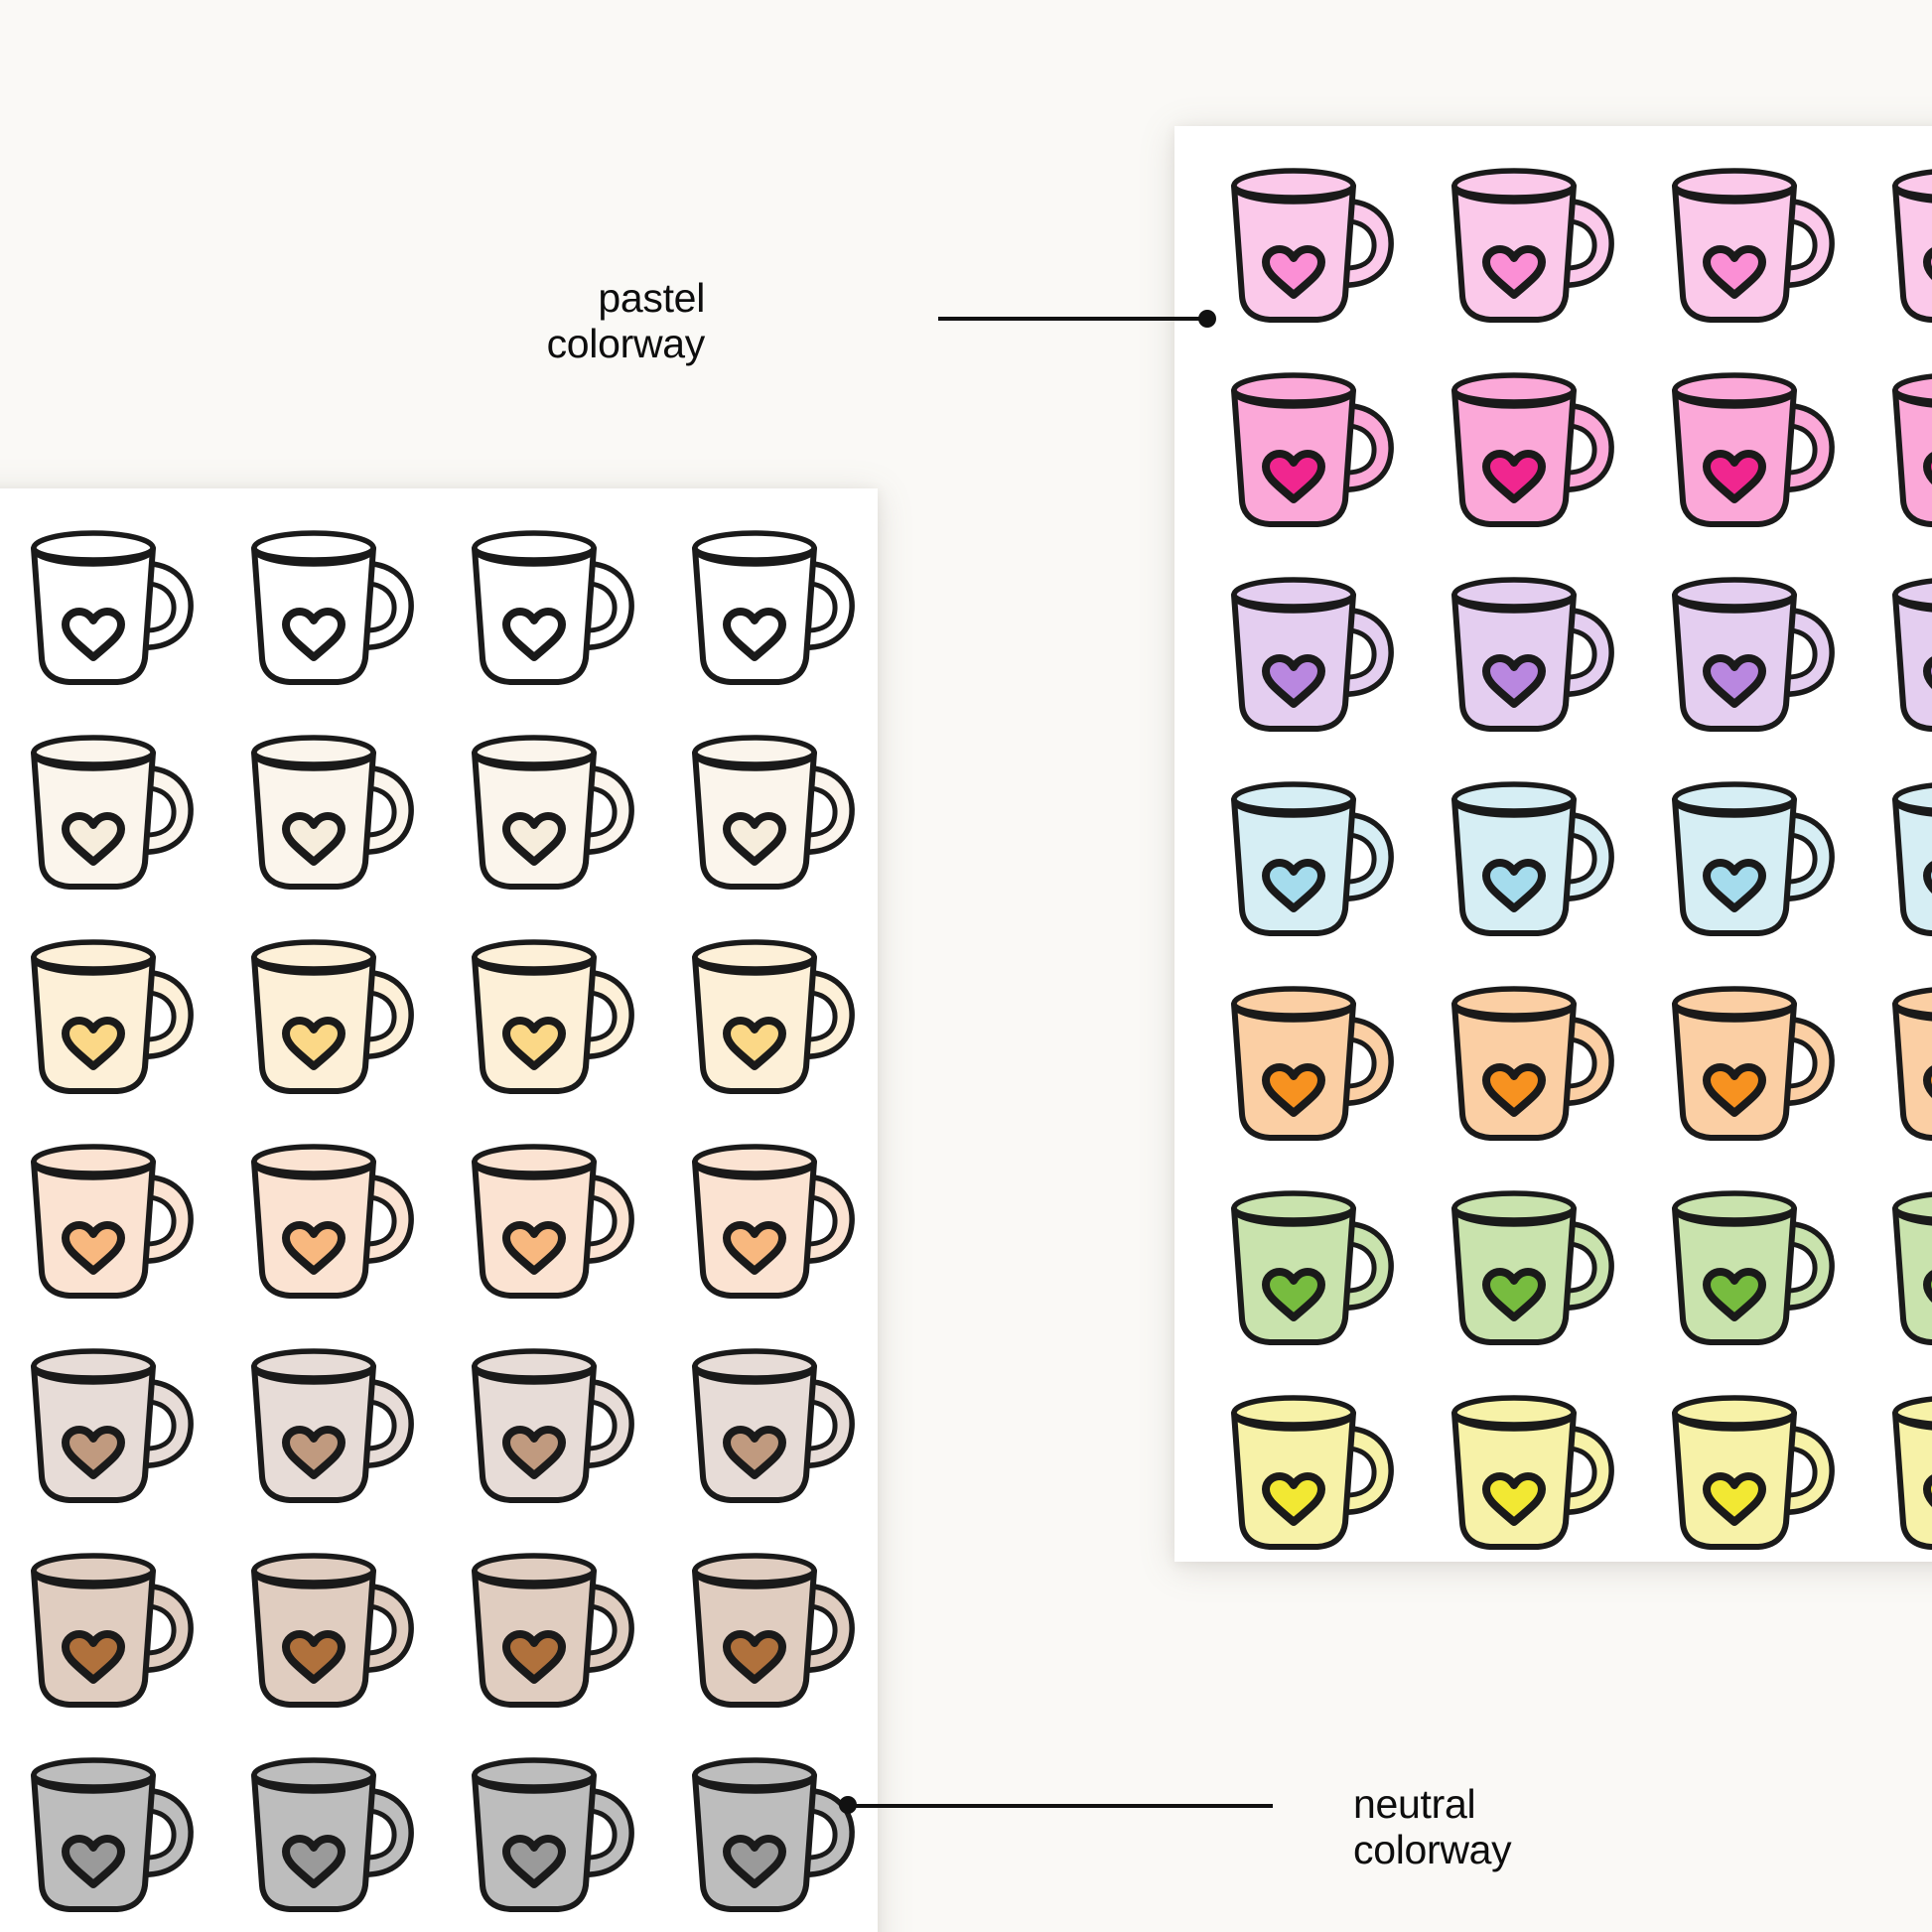 The height and width of the screenshot is (1932, 1932). Describe the element at coordinates (1207, 319) in the screenshot. I see `pastel-annotation-dot` at that location.